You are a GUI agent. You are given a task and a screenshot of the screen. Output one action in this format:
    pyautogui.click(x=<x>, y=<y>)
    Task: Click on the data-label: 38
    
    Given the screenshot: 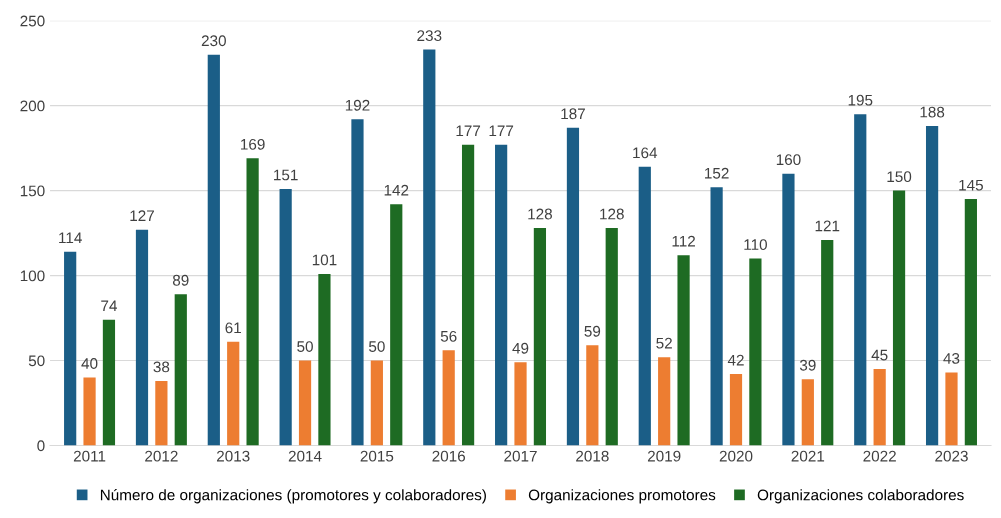 What is the action you would take?
    pyautogui.click(x=161, y=367)
    